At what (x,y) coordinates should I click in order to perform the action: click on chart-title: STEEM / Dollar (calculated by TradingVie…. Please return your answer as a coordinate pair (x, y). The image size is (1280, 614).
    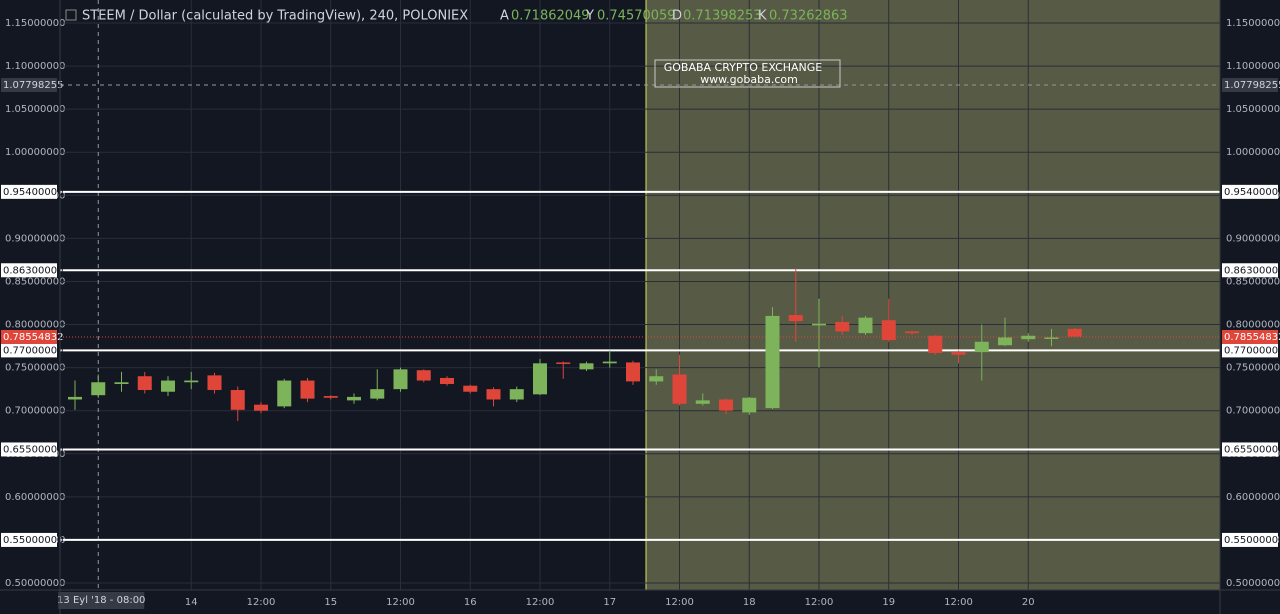
    Looking at the image, I should click on (275, 16).